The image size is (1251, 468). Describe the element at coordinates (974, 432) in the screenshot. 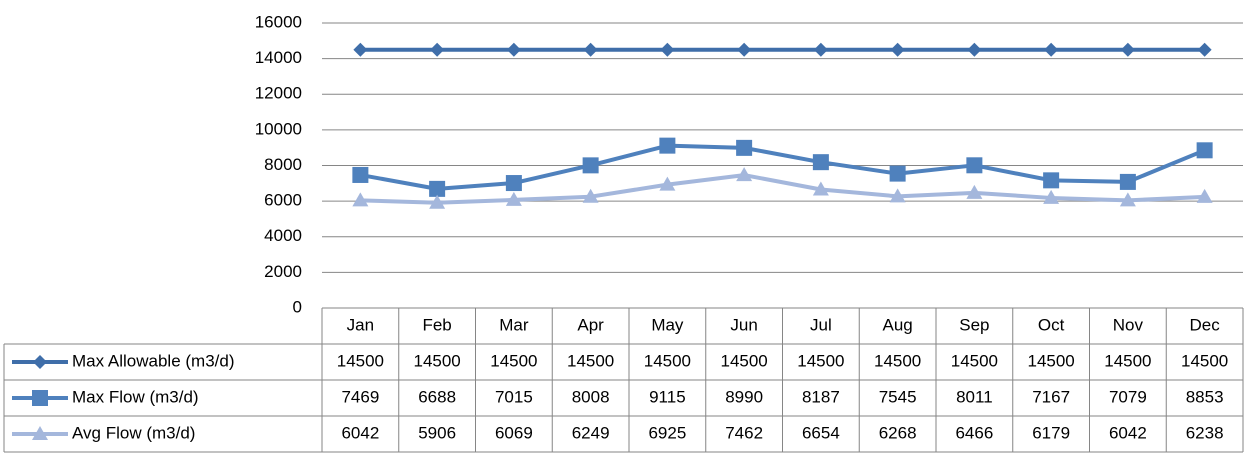

I see `table-value: 6466` at that location.